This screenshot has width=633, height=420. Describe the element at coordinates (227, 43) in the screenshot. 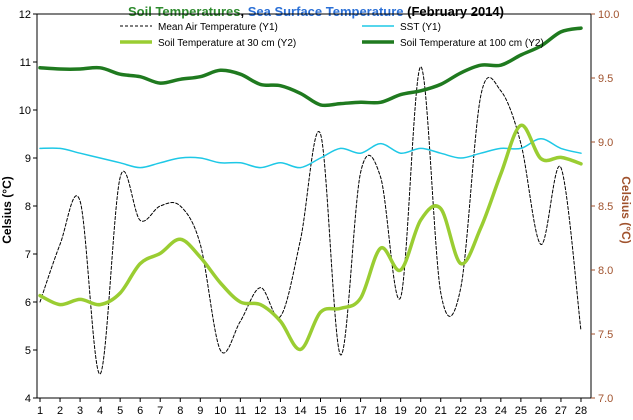

I see `legend-label-2: Soil Temperature at 30 cm (Y2)` at that location.